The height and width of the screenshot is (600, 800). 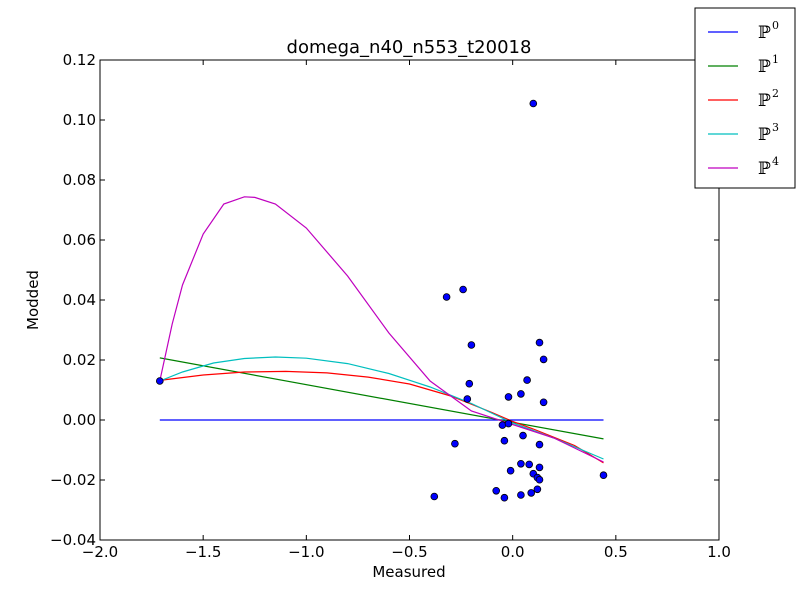 I want to click on legend-label-sup: 3, so click(x=775, y=127).